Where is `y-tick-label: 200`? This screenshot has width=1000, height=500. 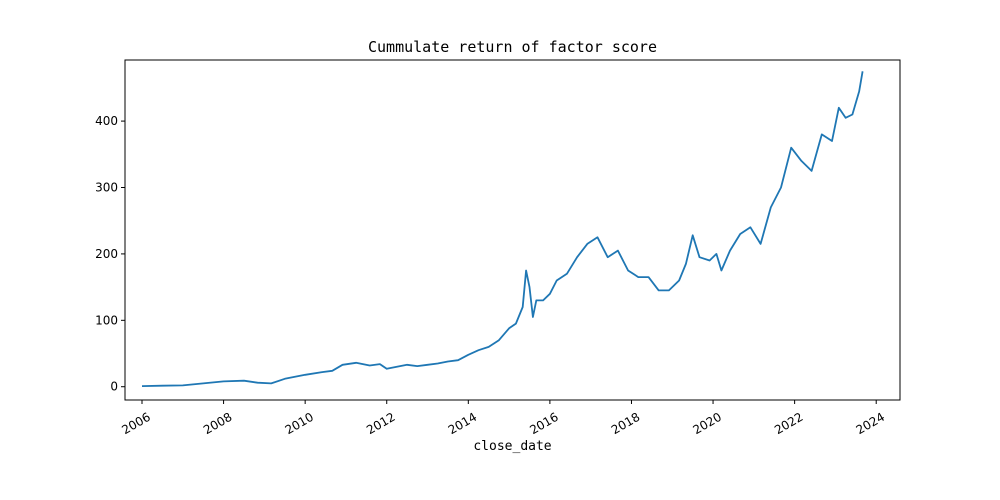 y-tick-label: 200 is located at coordinates (106, 254).